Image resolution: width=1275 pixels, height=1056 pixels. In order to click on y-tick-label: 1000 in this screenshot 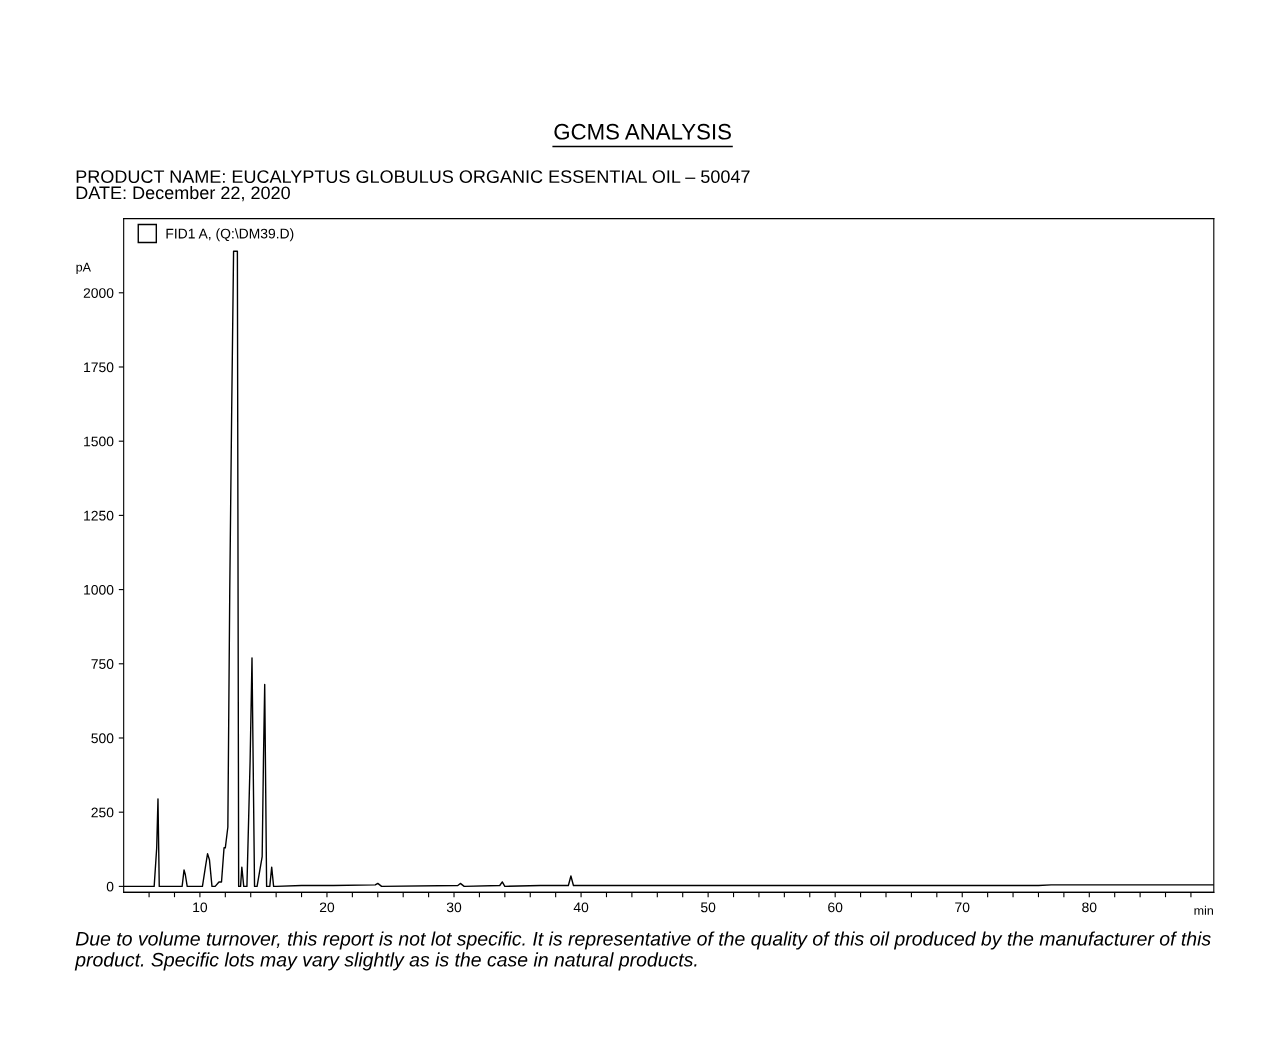, I will do `click(99, 589)`.